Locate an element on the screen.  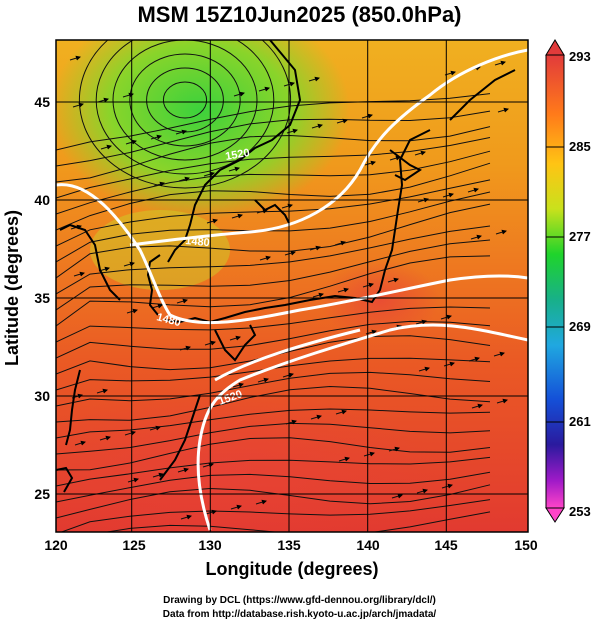
y-tick-label: 30 is located at coordinates (42, 396).